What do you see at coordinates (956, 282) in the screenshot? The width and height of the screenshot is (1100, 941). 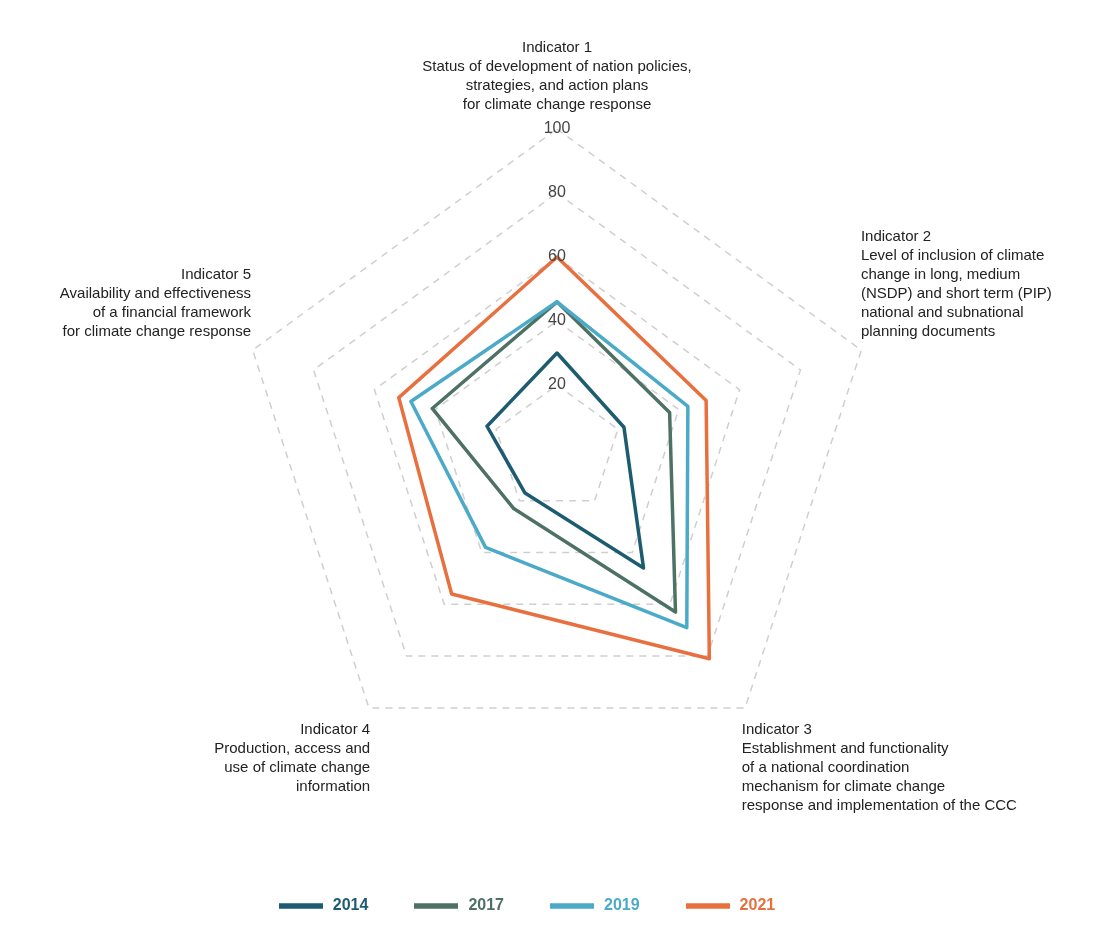 I see `spoke-label: Indicator 2 Level of inclusion of climate change in long, medium (NSDP) and short term (PIP) national and subnational planning documents` at bounding box center [956, 282].